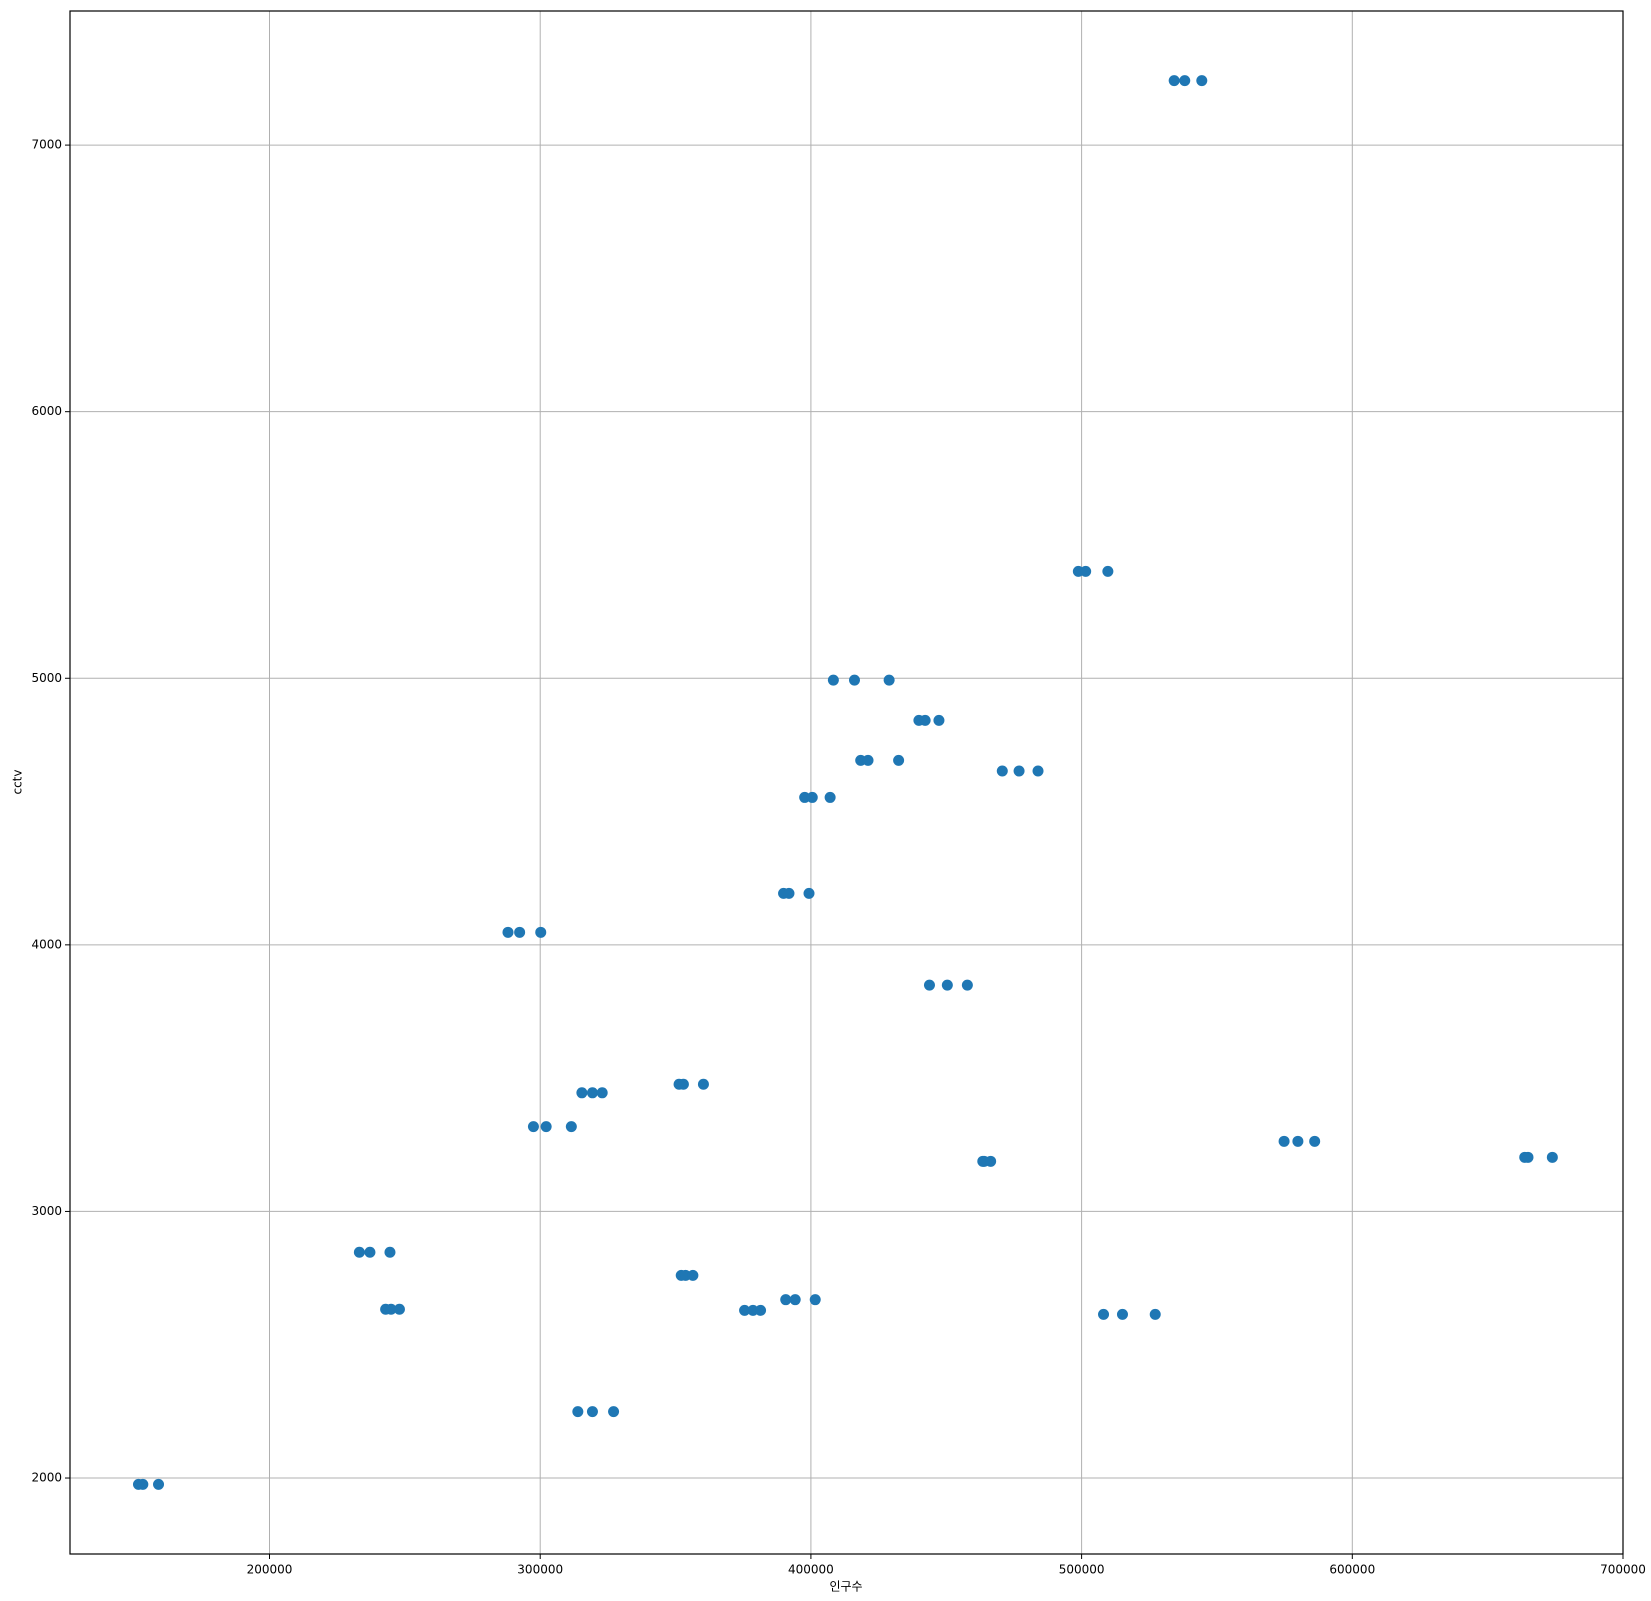 The height and width of the screenshot is (1601, 1651). What do you see at coordinates (1623, 1570) in the screenshot?
I see `x-tick-label: 700000` at bounding box center [1623, 1570].